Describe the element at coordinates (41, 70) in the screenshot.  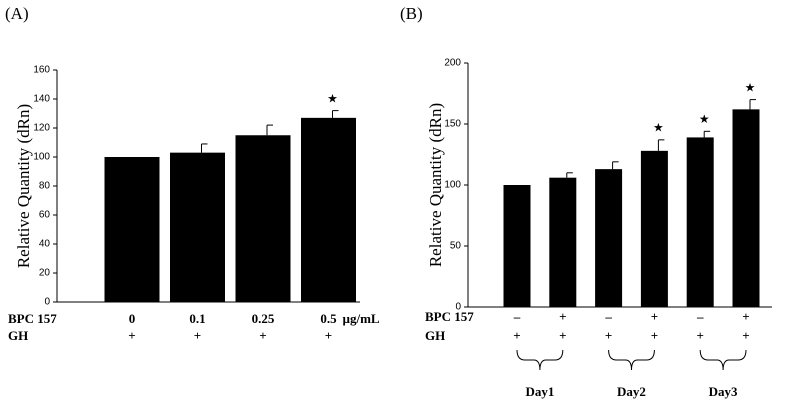
I see `y-tick-label: 160` at that location.